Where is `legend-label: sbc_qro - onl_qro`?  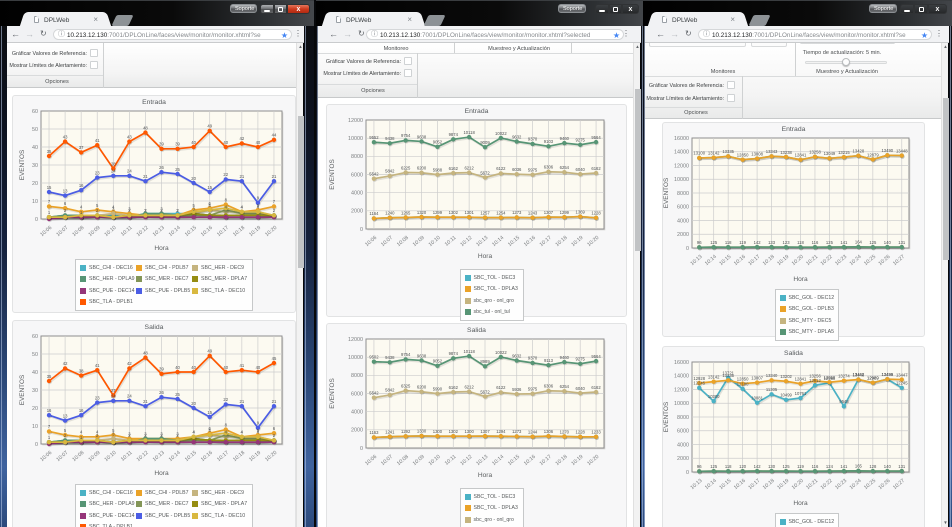 legend-label: sbc_qro - onl_qro is located at coordinates (493, 519).